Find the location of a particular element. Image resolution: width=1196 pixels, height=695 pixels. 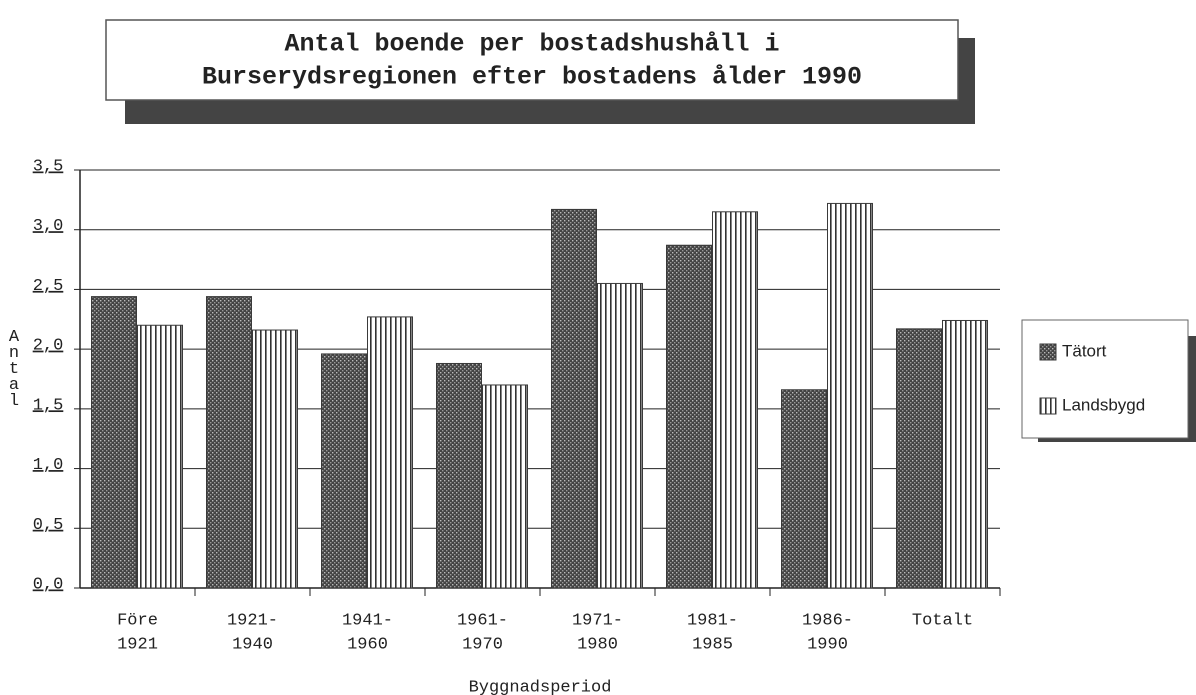

y-tick-label: 3,5 is located at coordinates (48, 166).